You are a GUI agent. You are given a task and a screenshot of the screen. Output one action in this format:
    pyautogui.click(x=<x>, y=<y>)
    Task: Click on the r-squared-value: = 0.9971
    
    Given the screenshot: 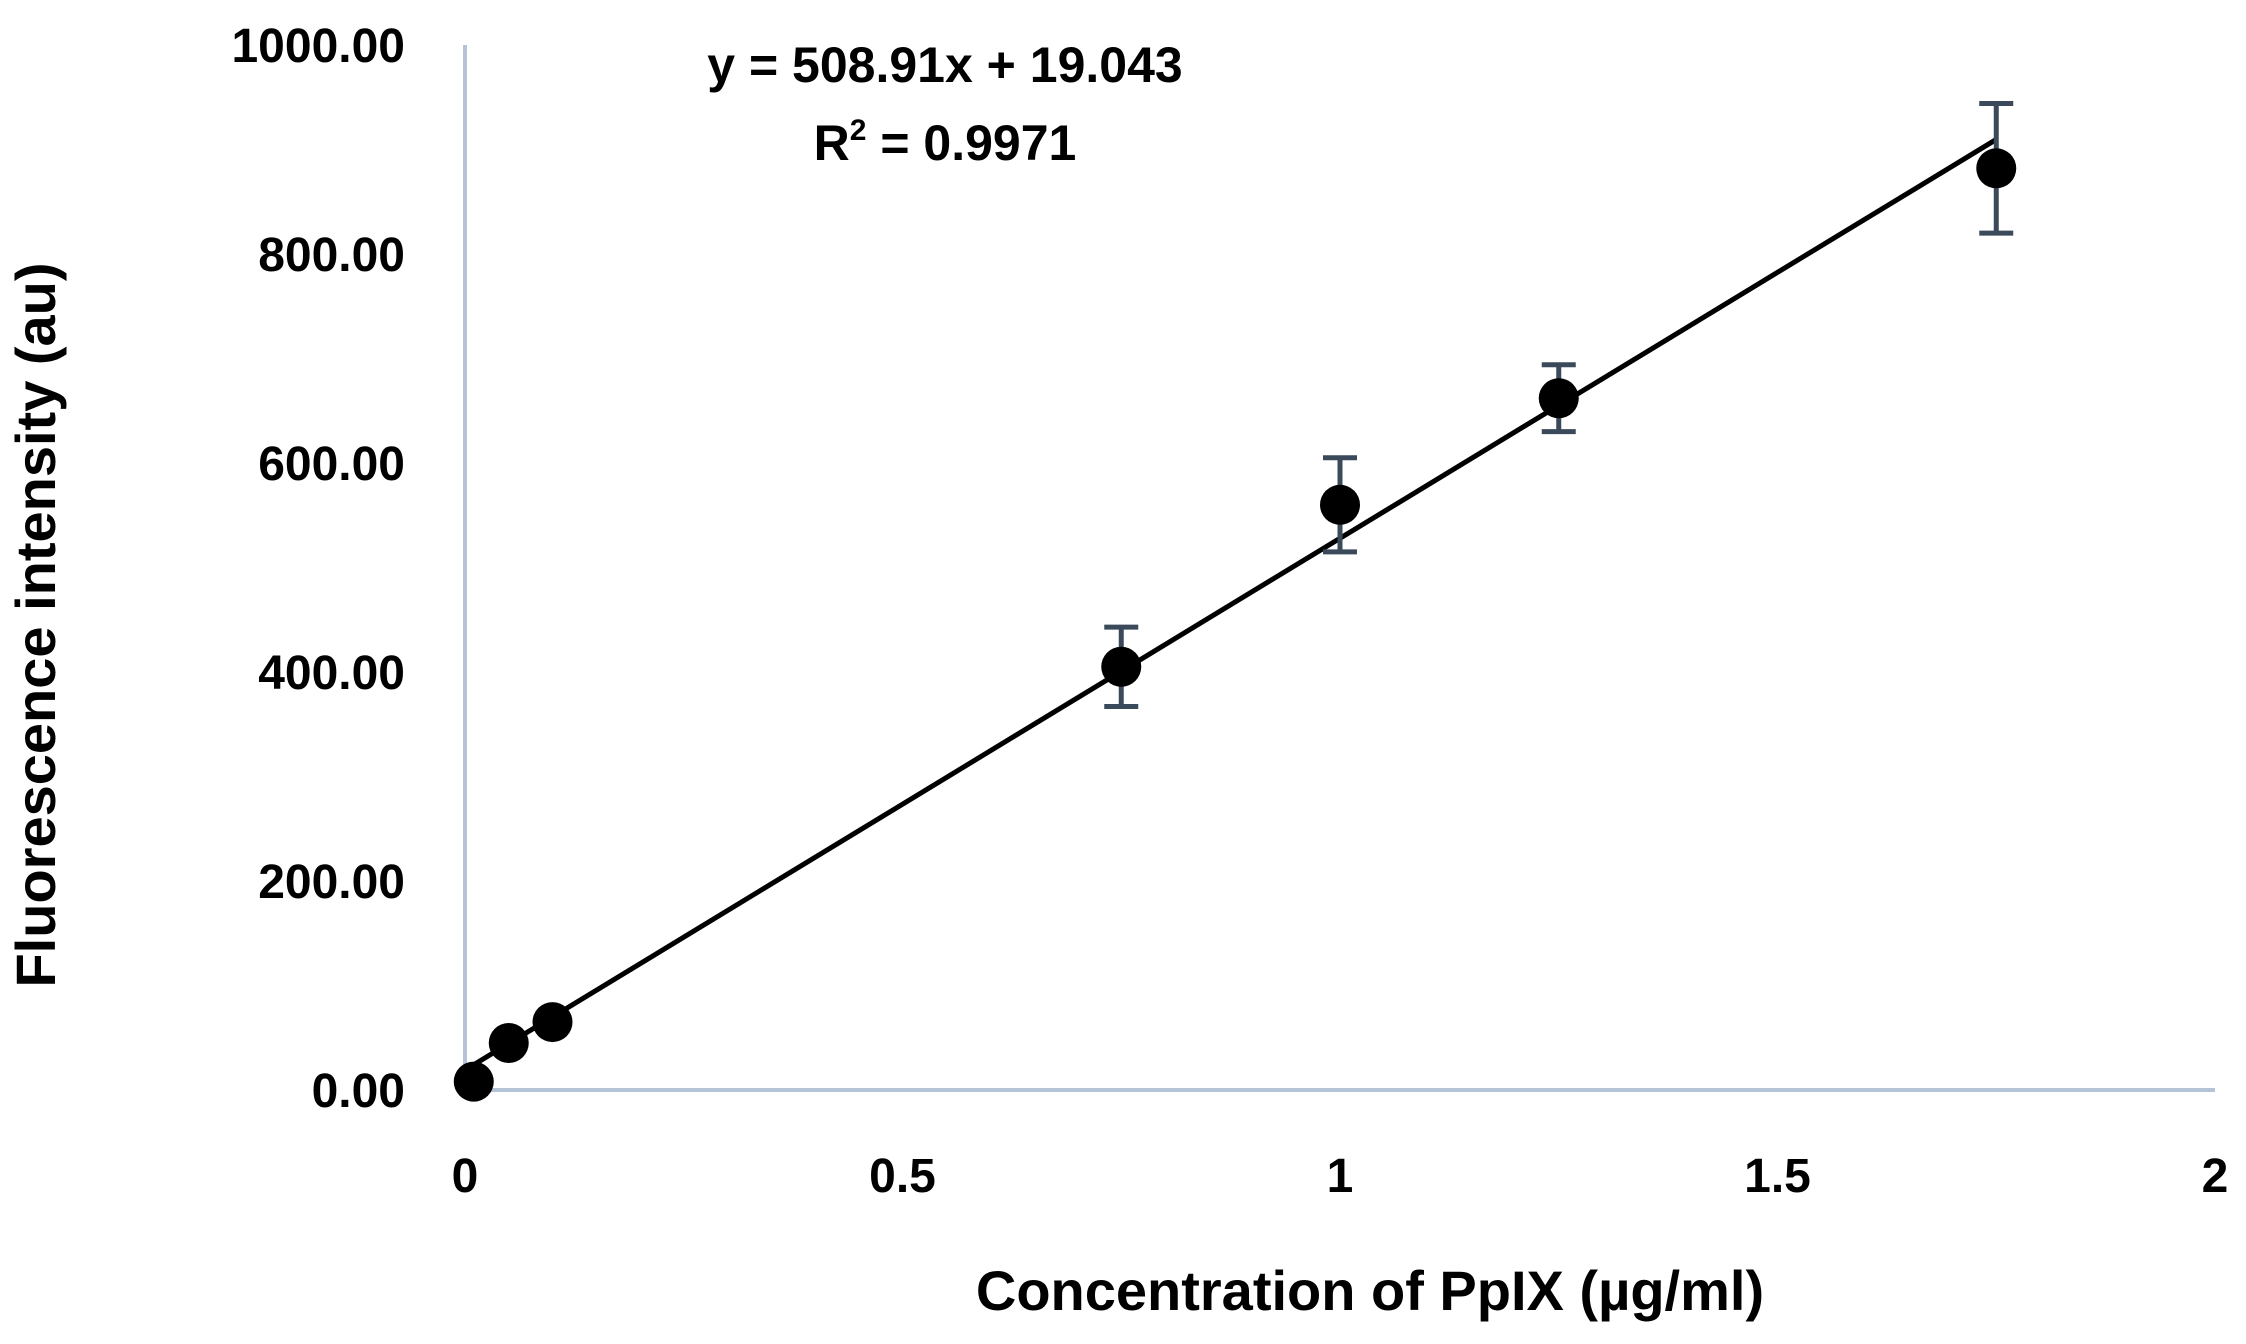 What is the action you would take?
    pyautogui.click(x=971, y=143)
    